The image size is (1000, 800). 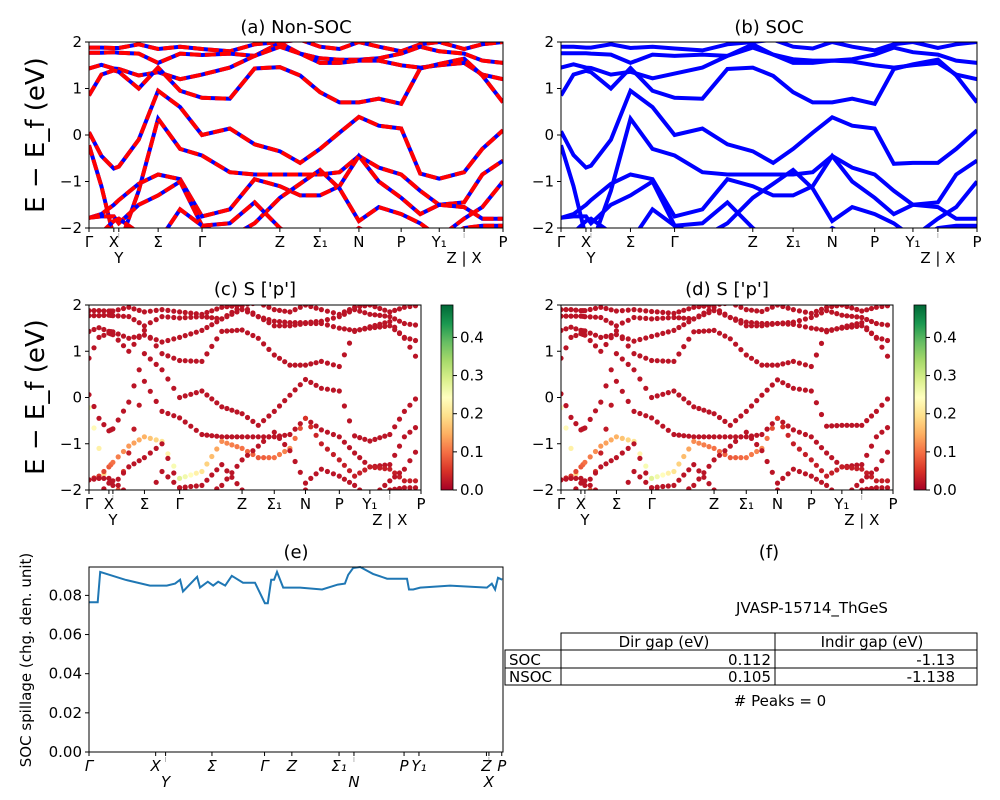 I want to click on x-tick-label: Γ, so click(x=202, y=242).